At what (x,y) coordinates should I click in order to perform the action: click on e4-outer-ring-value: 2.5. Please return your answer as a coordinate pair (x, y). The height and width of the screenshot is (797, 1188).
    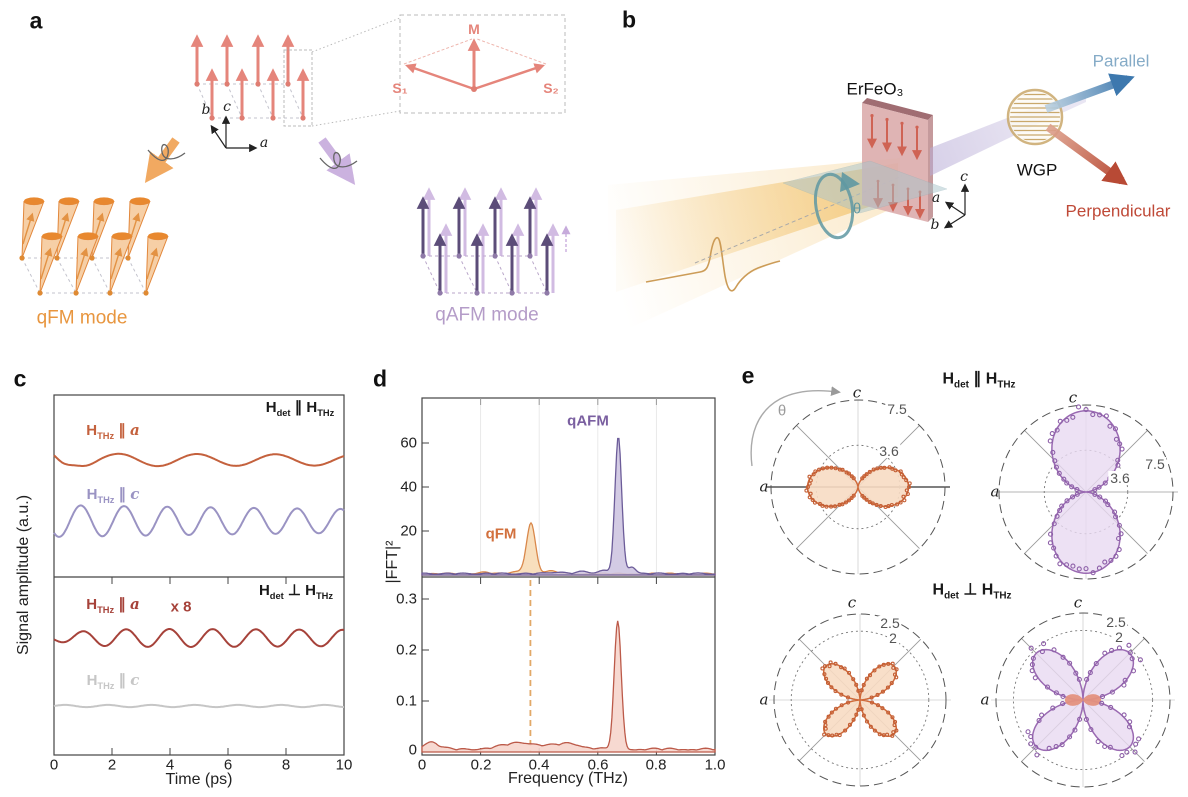
    Looking at the image, I should click on (1116, 622).